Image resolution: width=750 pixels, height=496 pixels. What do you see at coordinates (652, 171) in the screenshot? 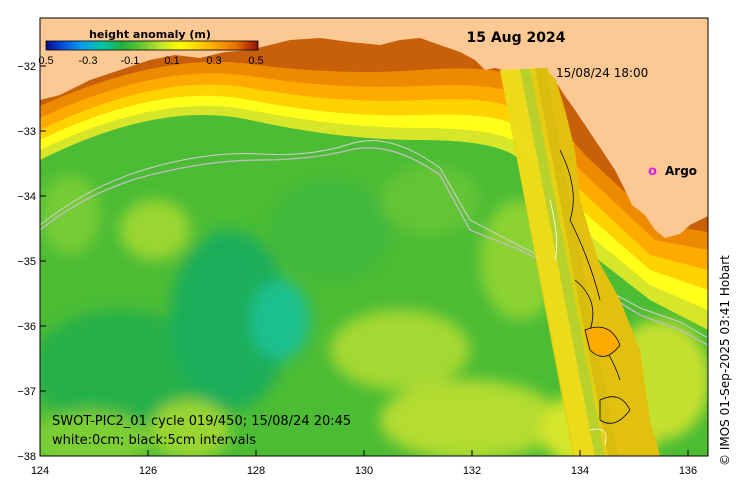
I see `argo-marker: o` at bounding box center [652, 171].